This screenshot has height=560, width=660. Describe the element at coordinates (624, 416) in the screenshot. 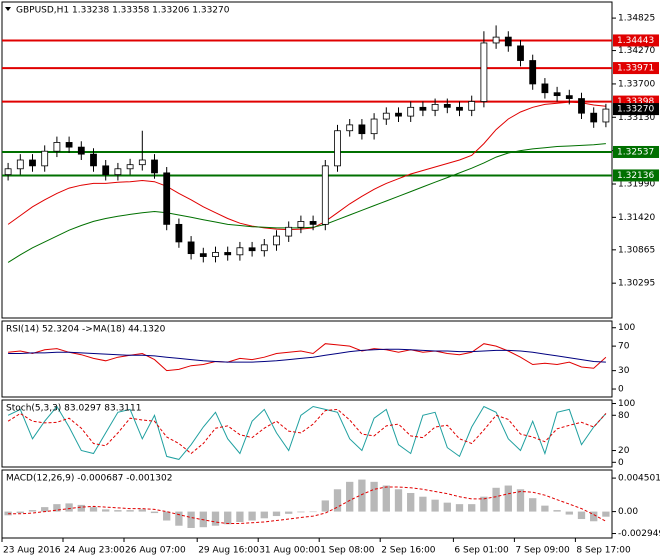

I see `y-tick-label: 80` at that location.